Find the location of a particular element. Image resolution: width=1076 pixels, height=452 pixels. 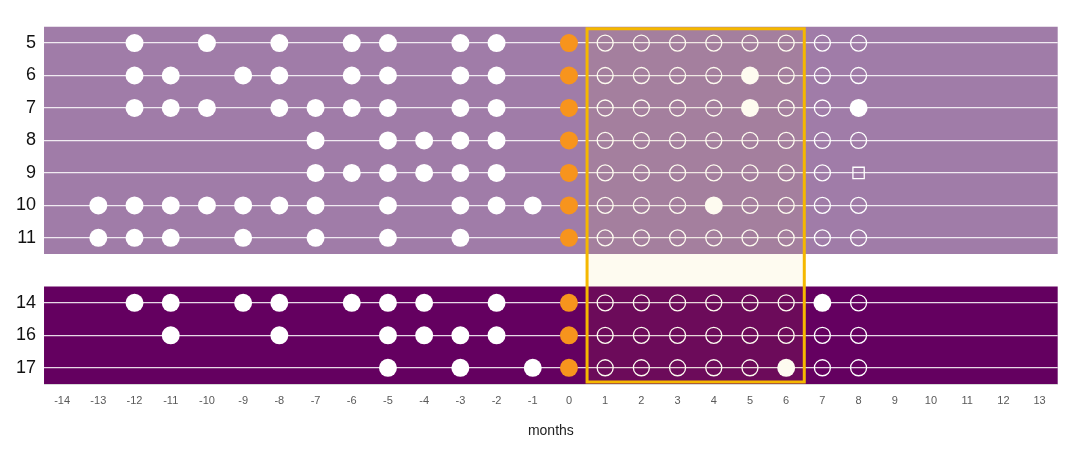

y-tick-label: 11 is located at coordinates (27, 236).